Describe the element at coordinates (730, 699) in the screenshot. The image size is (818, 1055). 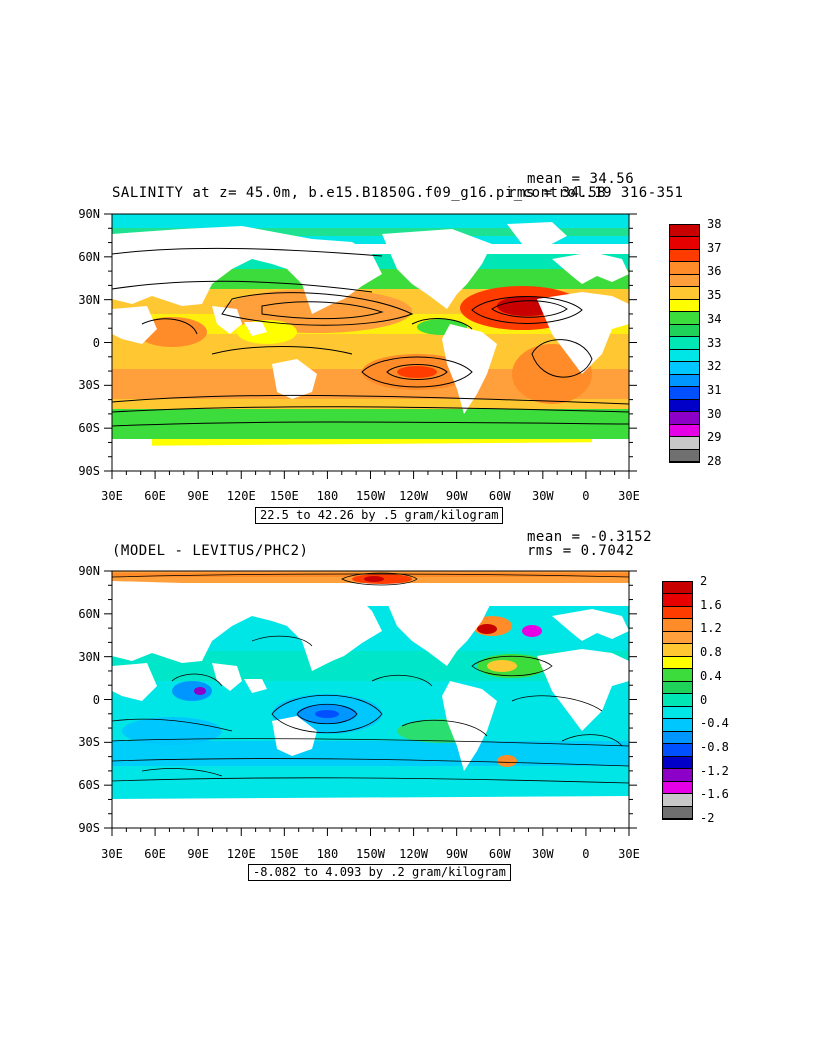
I see `bottom-colorbar-labels: 2 1.6 1.2 0.8 0.4 0 -0.4 -0.8 -1.2 -1.6 -2` at that location.